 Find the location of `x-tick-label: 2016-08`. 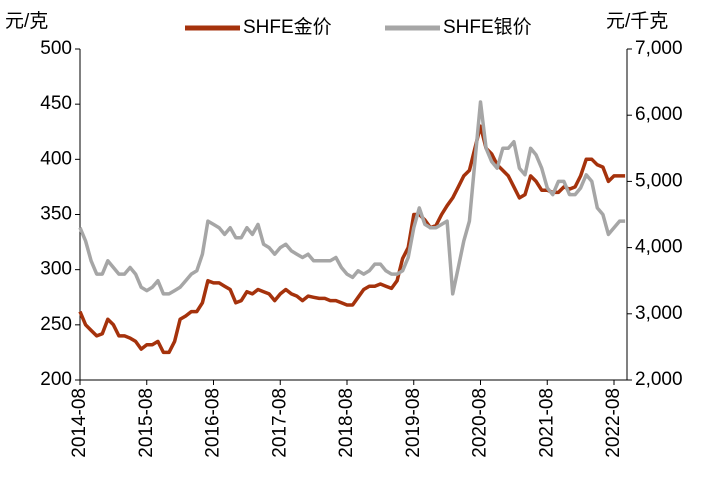

x-tick-label: 2016-08 is located at coordinates (213, 423).